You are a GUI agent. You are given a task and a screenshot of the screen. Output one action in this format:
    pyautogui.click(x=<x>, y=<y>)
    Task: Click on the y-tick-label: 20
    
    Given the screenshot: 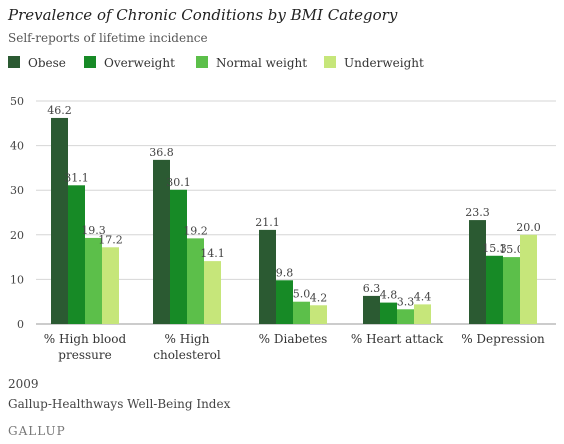 What is the action you would take?
    pyautogui.click(x=17, y=235)
    